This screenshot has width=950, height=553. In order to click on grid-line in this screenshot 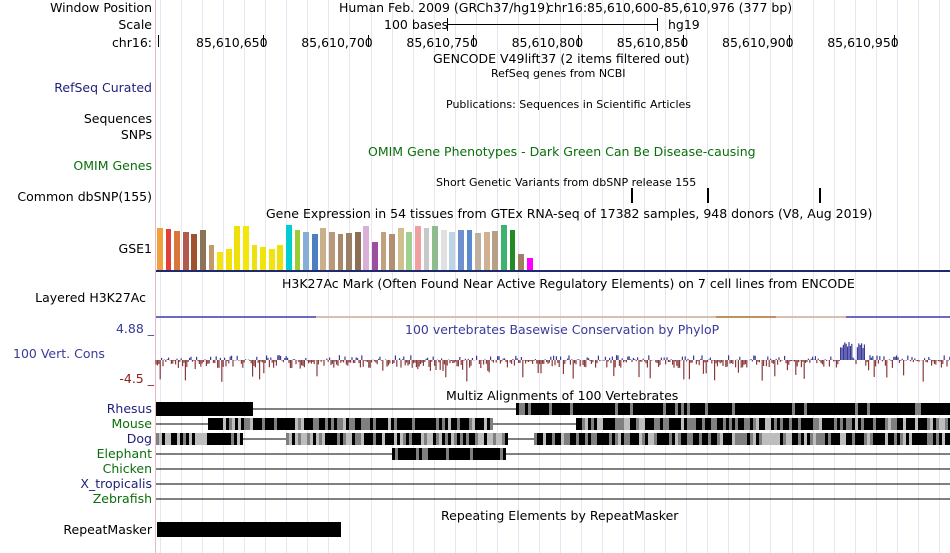, I will do `click(455, 276)`.